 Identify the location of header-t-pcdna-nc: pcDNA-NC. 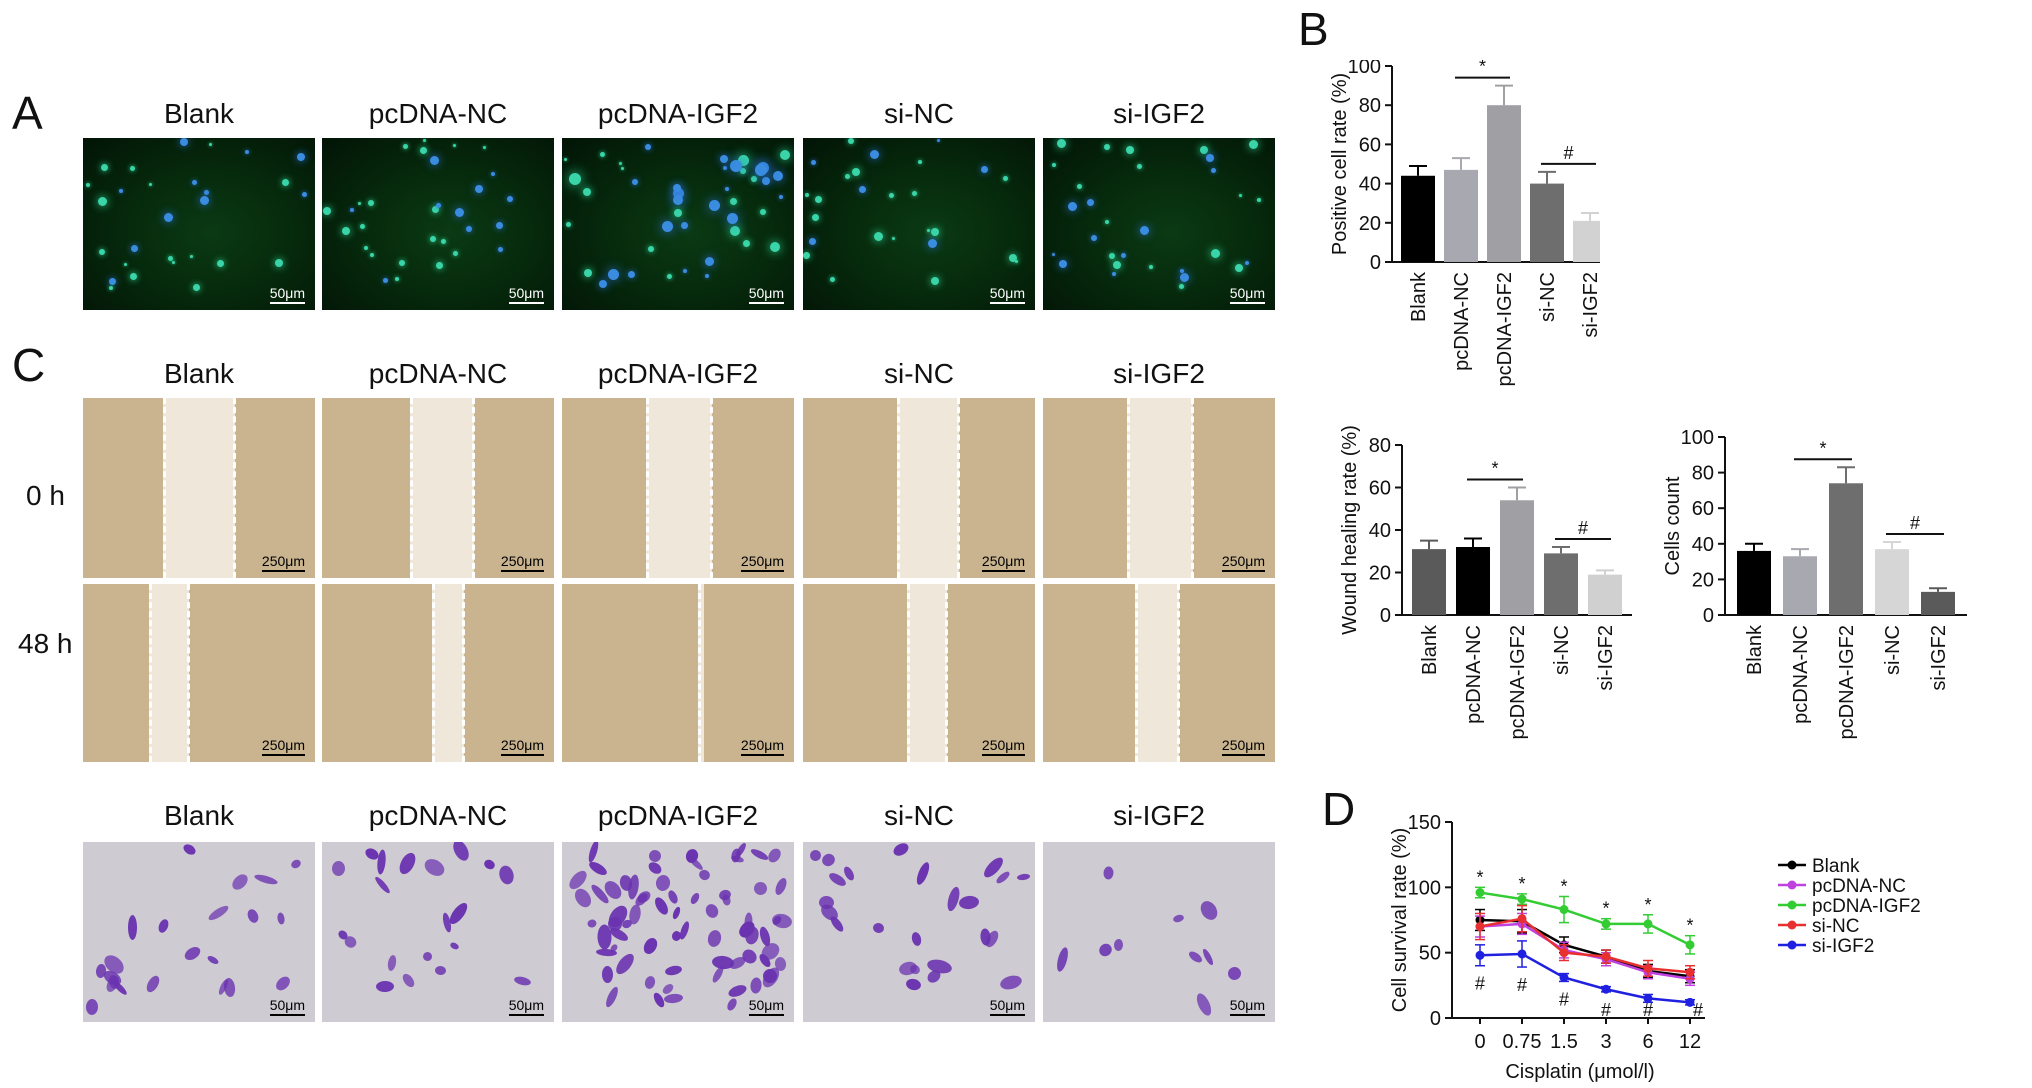
(438, 815).